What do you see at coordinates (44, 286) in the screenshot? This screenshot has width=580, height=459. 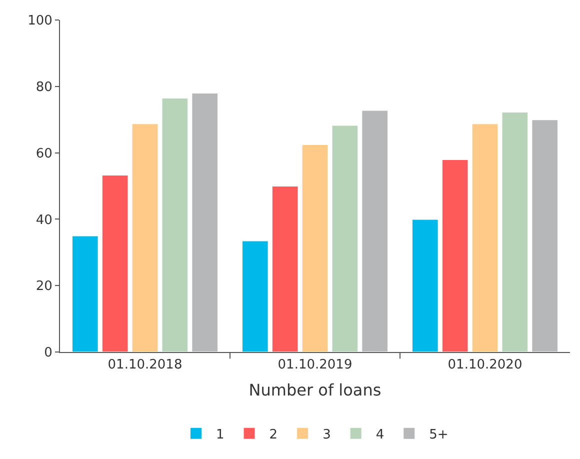 I see `y-tick-label: 20` at bounding box center [44, 286].